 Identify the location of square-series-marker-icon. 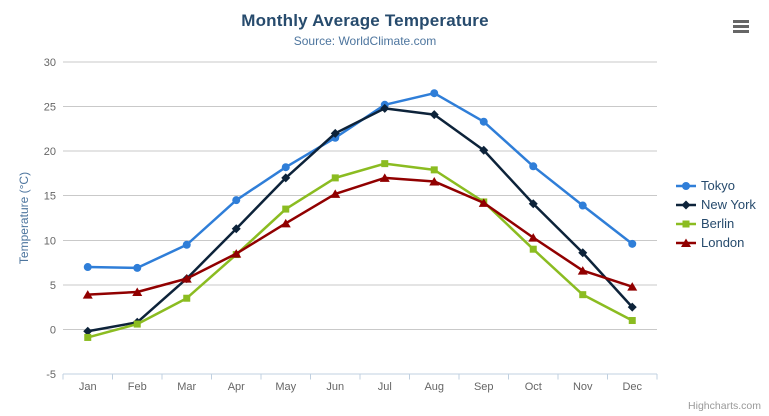
(686, 224).